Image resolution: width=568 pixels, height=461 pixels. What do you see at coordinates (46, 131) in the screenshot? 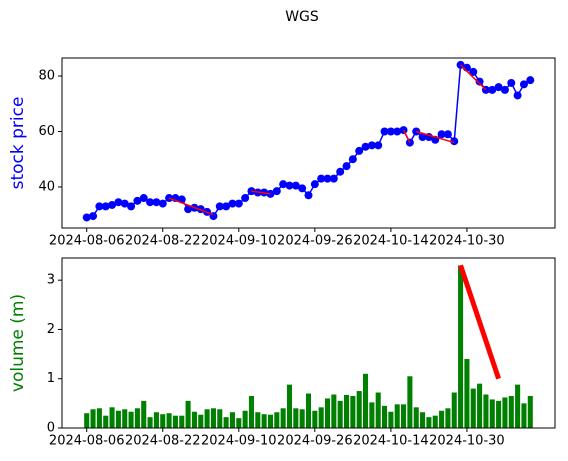
I see `y-tick-label: 60` at bounding box center [46, 131].